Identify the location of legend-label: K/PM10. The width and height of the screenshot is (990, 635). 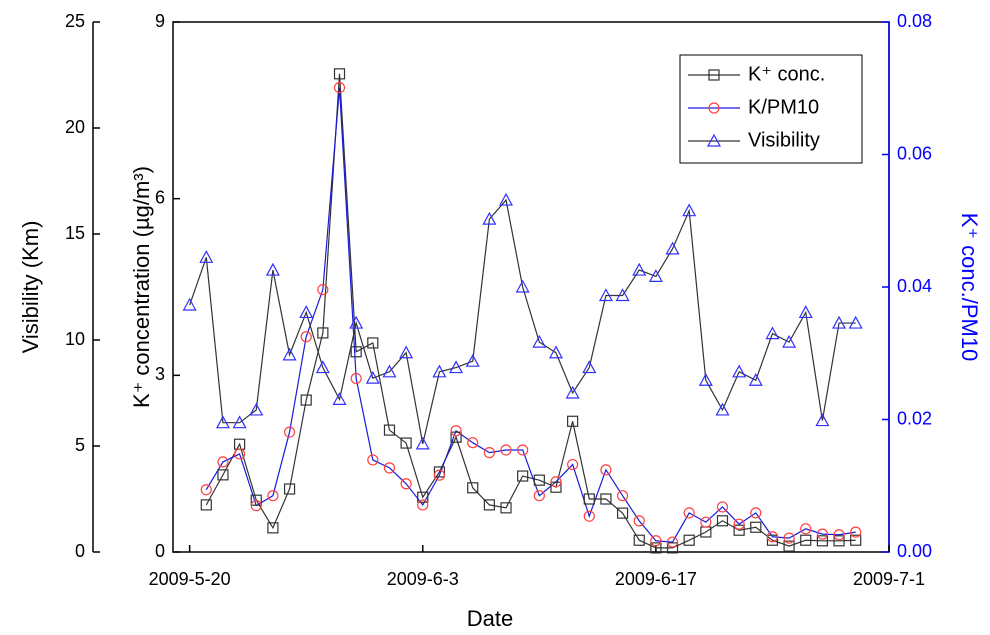
(783, 107).